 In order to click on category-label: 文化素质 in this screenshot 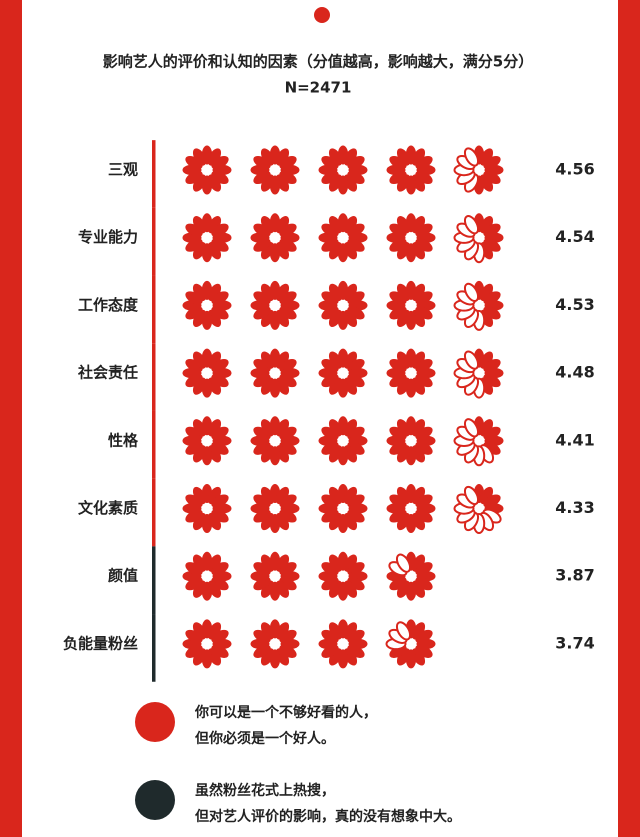, I will do `click(108, 508)`.